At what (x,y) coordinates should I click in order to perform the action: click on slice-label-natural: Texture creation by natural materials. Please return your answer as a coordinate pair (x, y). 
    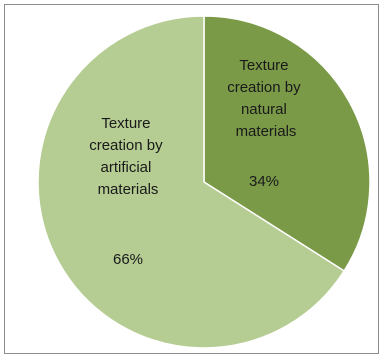
    Looking at the image, I should click on (266, 98).